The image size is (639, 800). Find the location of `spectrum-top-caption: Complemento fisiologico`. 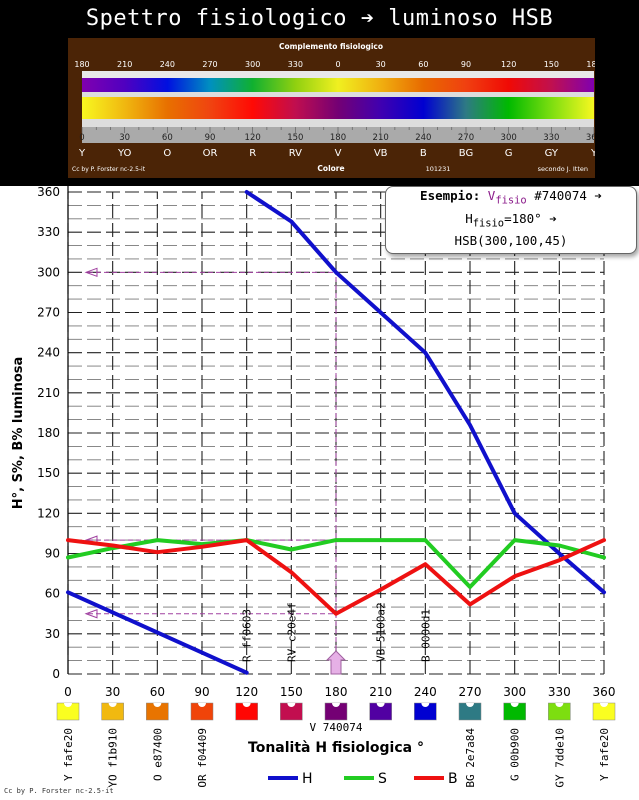

spectrum-top-caption: Complemento fisiologico is located at coordinates (331, 46).